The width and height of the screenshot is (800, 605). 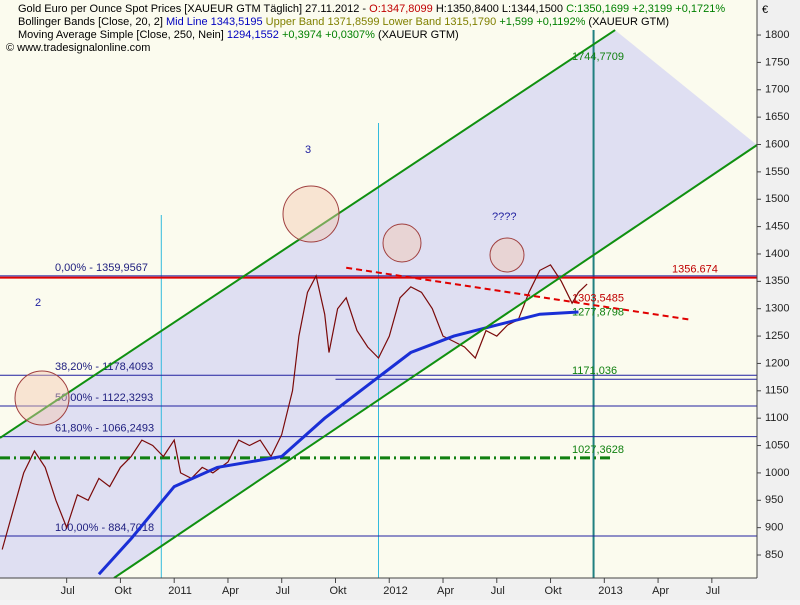 I want to click on y-tick-label: 1300, so click(x=777, y=309).